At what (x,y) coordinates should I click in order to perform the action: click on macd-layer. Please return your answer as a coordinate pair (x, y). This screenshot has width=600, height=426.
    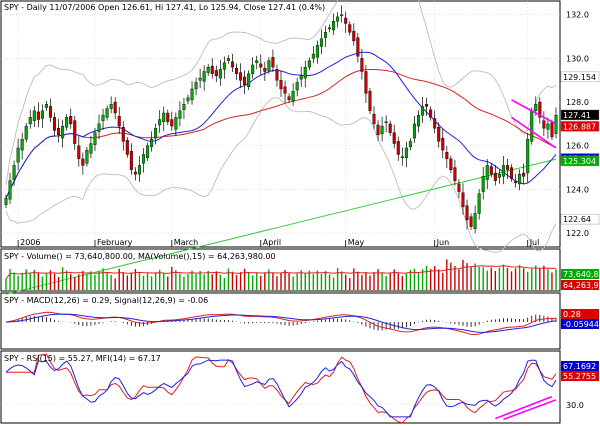
    Looking at the image, I should click on (281, 323).